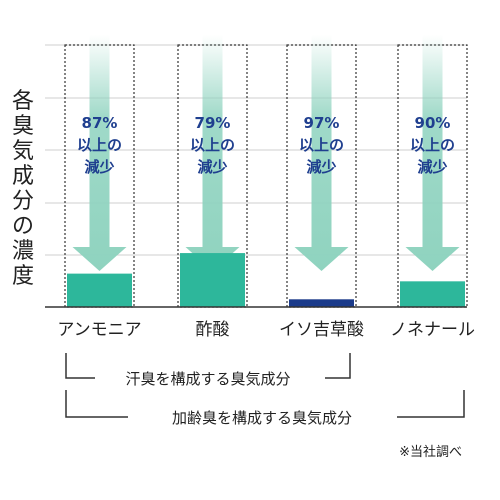  I want to click on sweat-odor-bracket-label: 汗臭を構成する臭気成分, so click(207, 379).